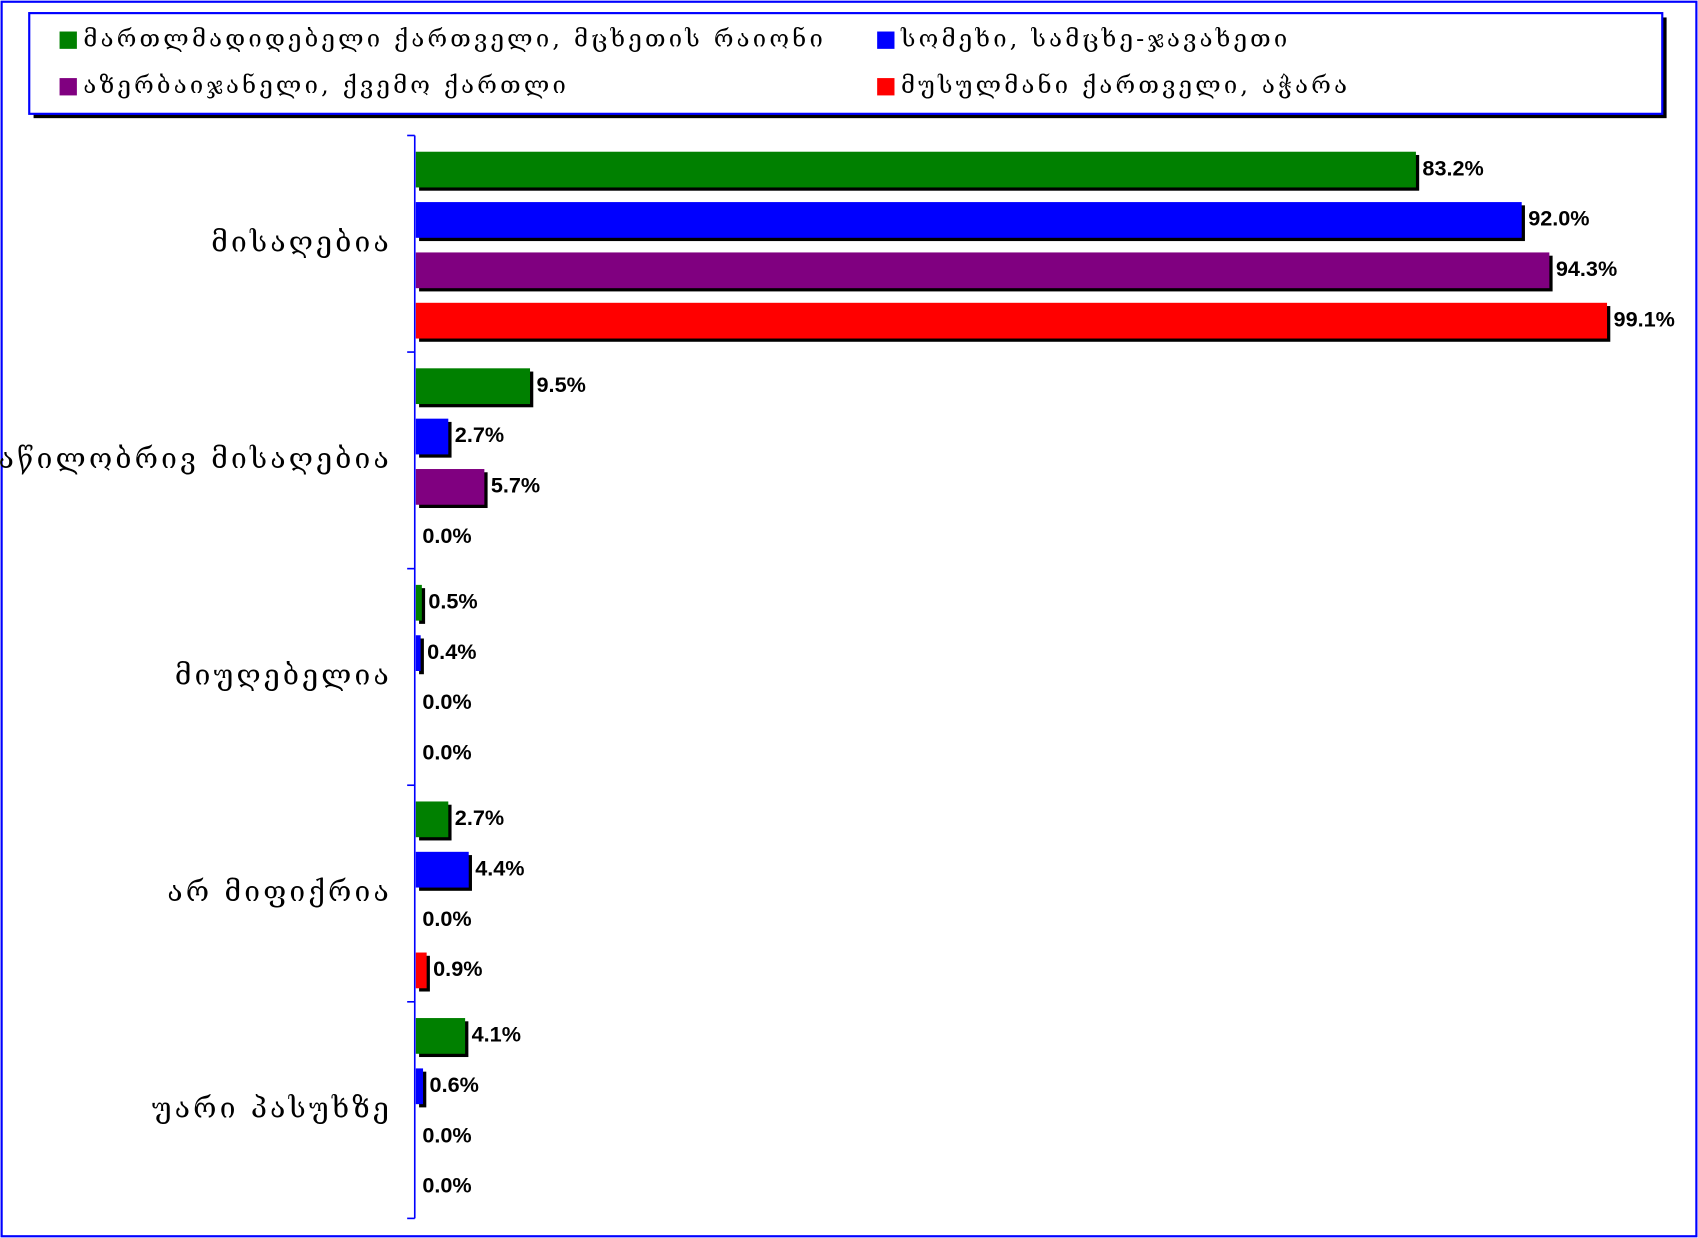 Image resolution: width=1698 pixels, height=1238 pixels. I want to click on category-label: ნაწილობრივ მისაღებია, so click(196, 458).